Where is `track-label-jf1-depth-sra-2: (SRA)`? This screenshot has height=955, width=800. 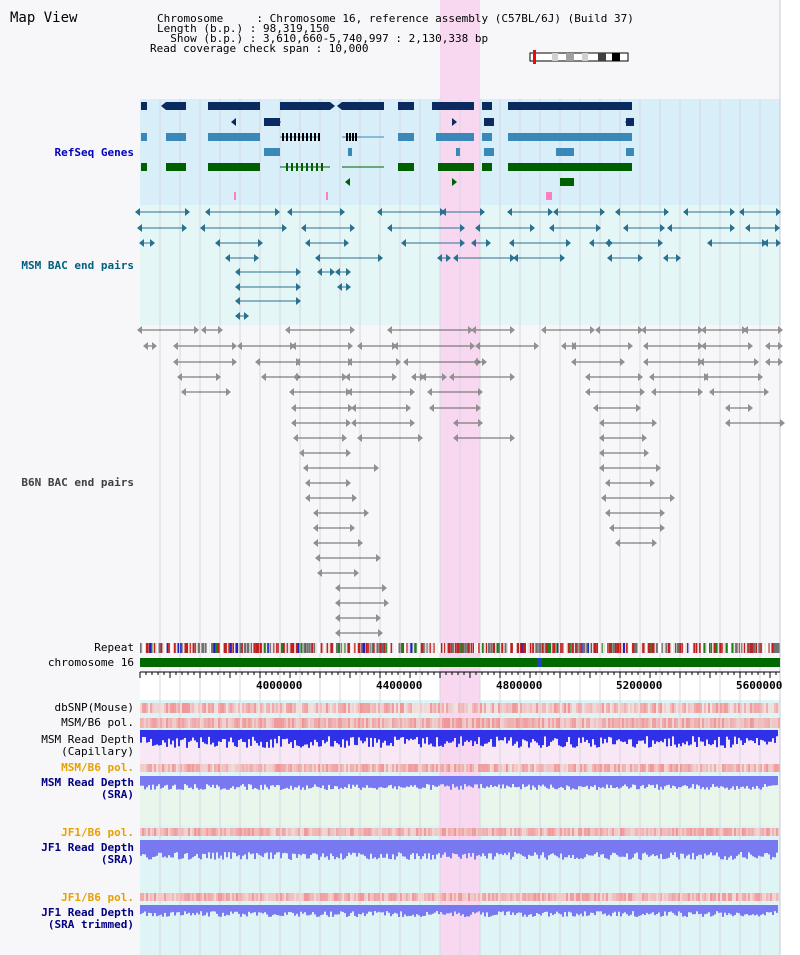 track-label-jf1-depth-sra-2: (SRA) is located at coordinates (117, 859).